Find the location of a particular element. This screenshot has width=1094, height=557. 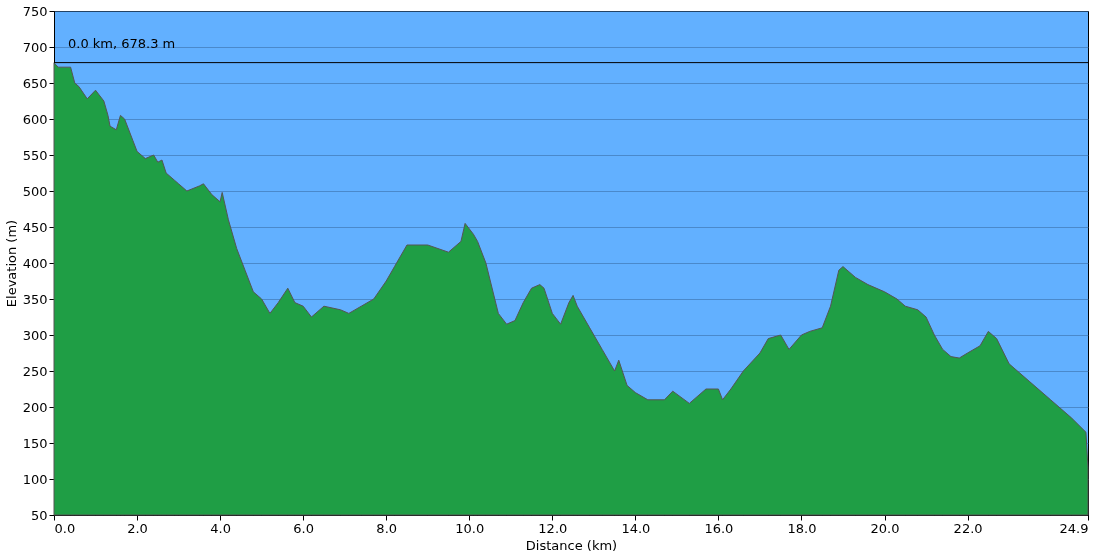

y-tick-label: 100 is located at coordinates (35, 479).